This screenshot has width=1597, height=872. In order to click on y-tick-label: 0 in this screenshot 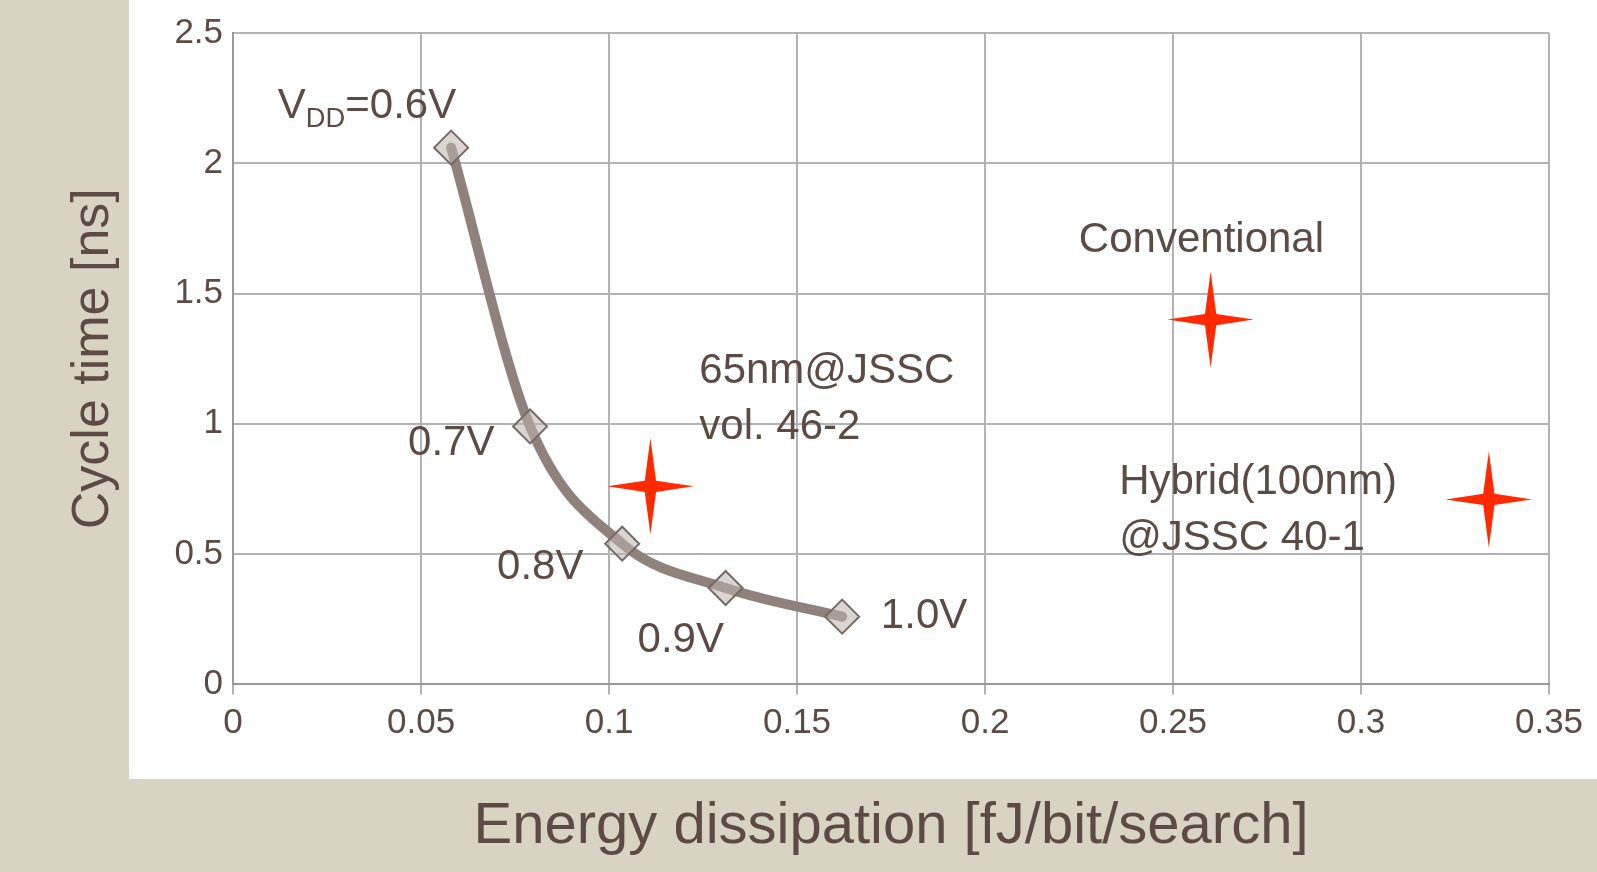, I will do `click(213, 682)`.